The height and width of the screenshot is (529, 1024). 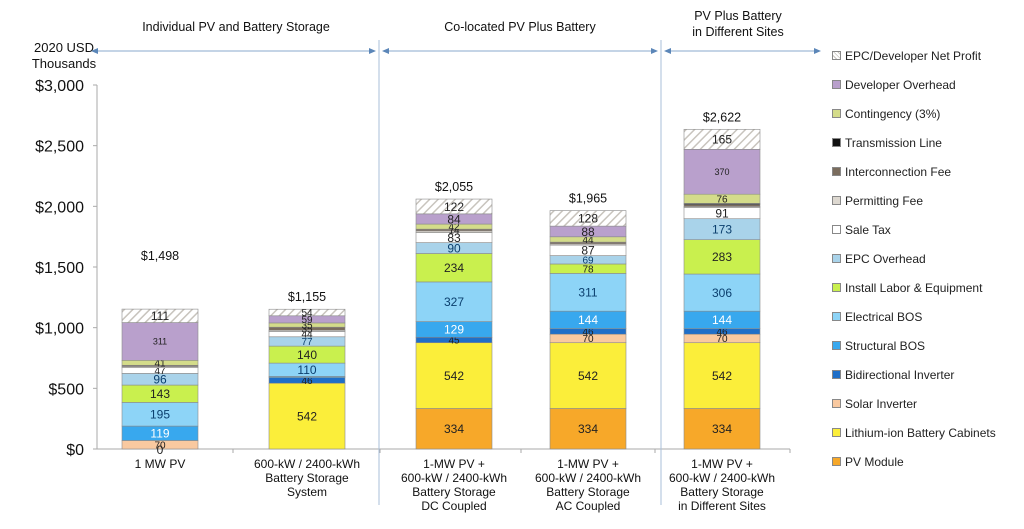 I want to click on legend-label: Interconnection Fee, so click(x=898, y=171).